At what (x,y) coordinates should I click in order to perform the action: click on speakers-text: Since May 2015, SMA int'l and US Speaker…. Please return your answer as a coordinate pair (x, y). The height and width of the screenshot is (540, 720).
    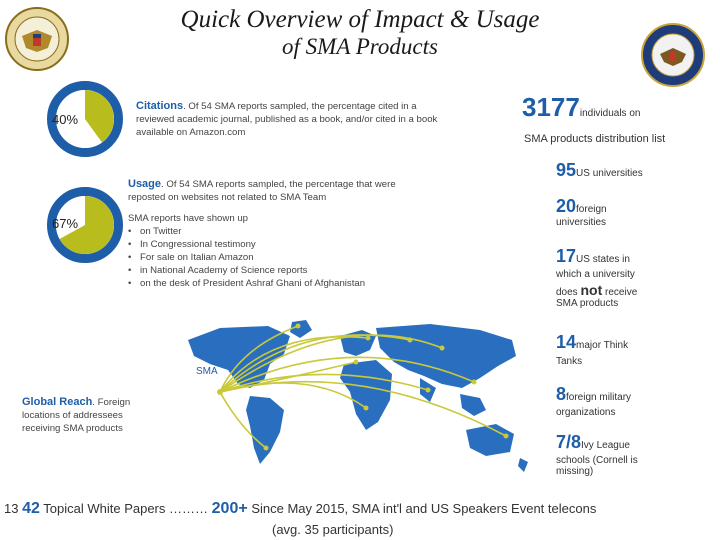
    Looking at the image, I should click on (424, 508).